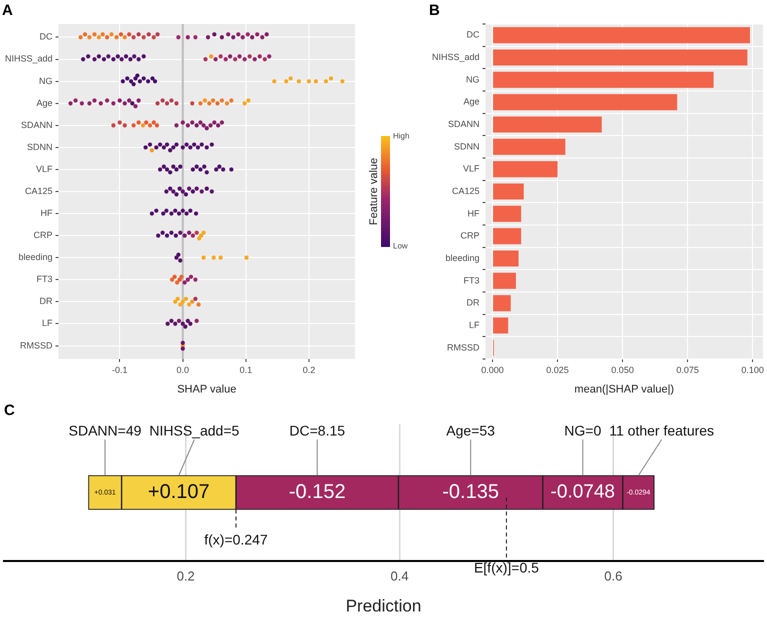 Image resolution: width=767 pixels, height=621 pixels. I want to click on data-label: +0.107, so click(179, 492).